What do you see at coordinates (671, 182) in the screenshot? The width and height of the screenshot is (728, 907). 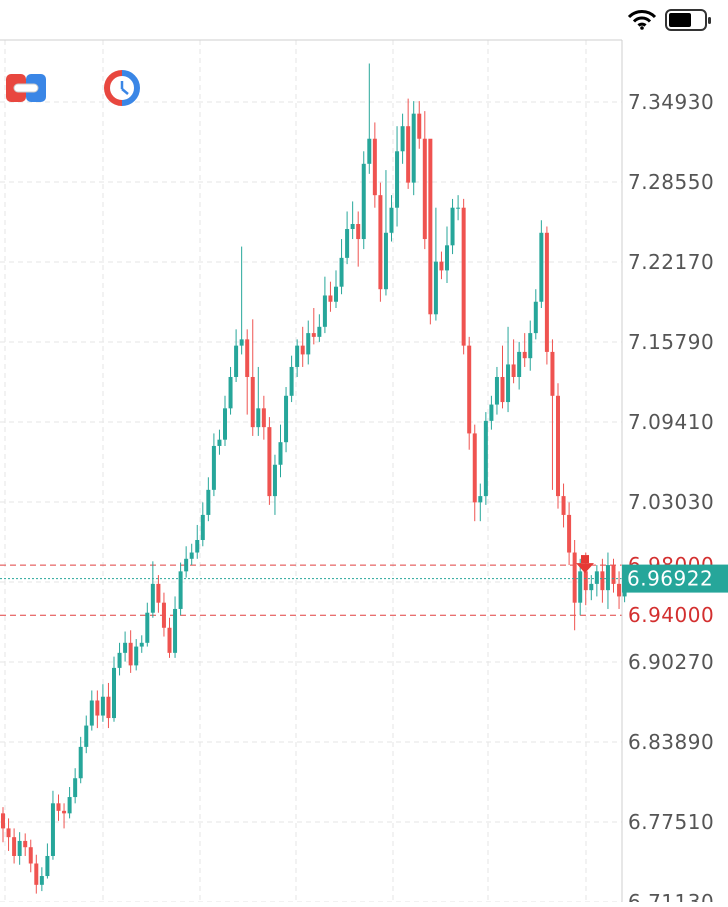 I see `price-tick-label: 7.28550` at bounding box center [671, 182].